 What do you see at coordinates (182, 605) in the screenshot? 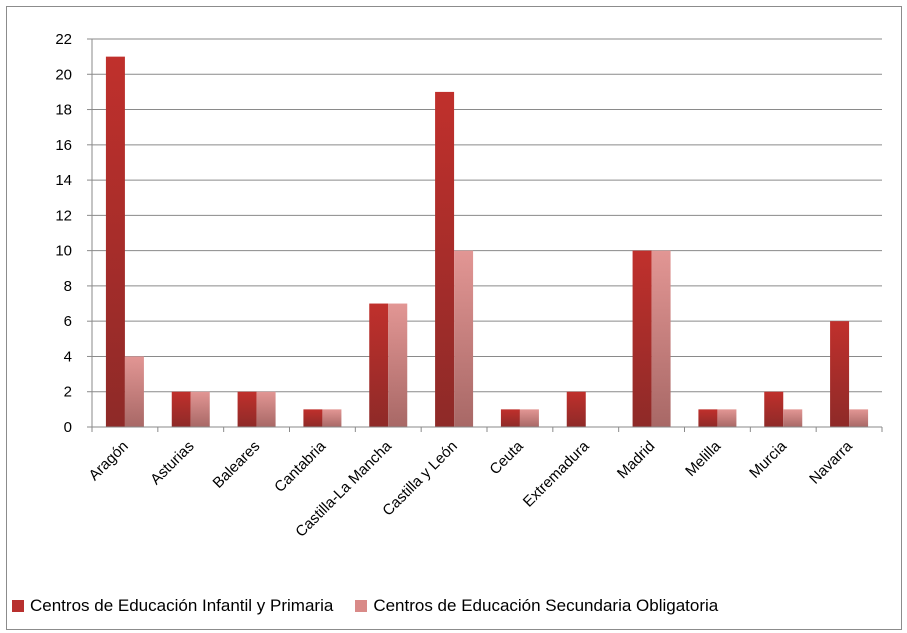
I see `legend-label-primaria: Centros de Educación Infantil y Primaria` at bounding box center [182, 605].